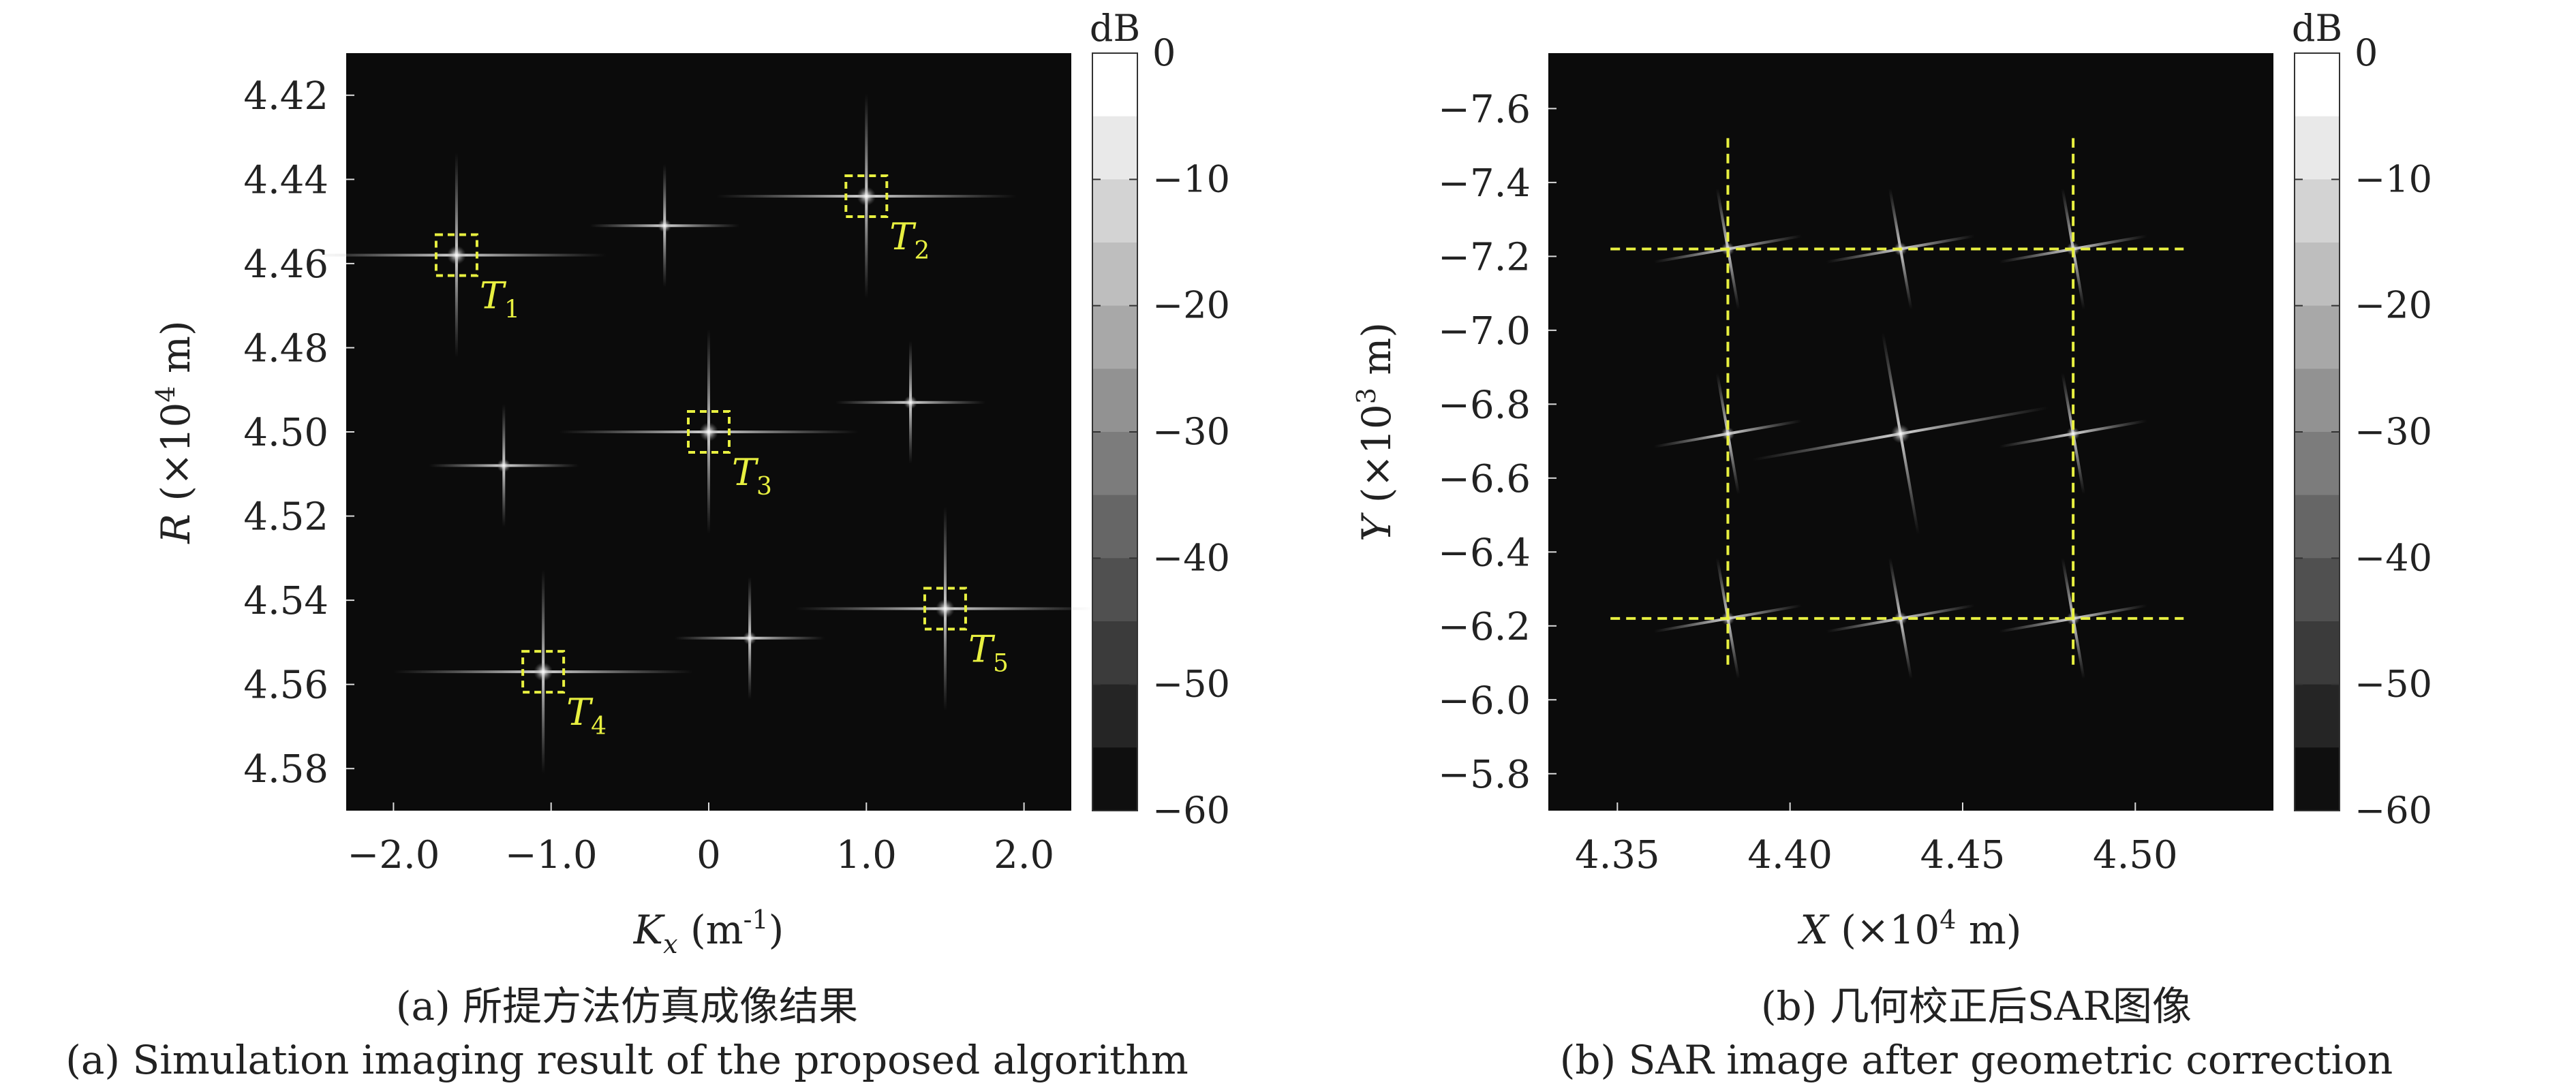  What do you see at coordinates (2393, 305) in the screenshot?
I see `panel-b-colorbar-tick-label: −20` at bounding box center [2393, 305].